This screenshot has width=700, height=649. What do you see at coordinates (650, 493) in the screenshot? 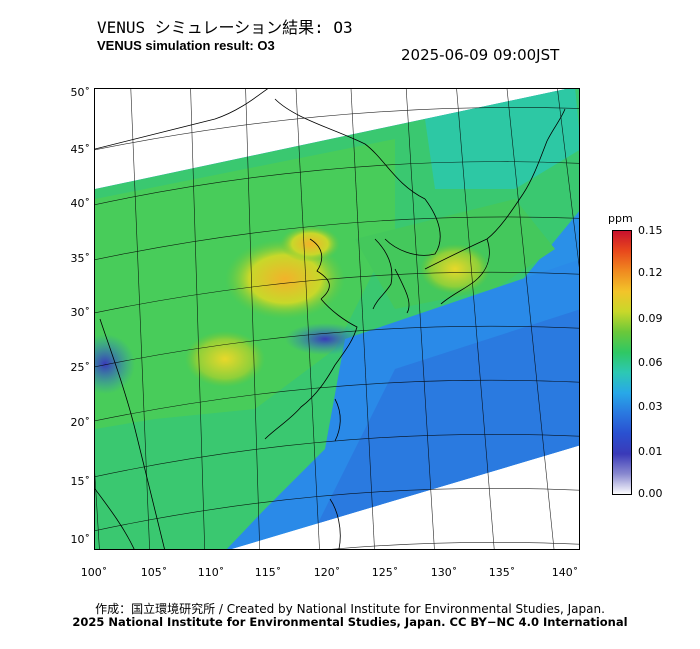
I see `colorbar-tick: 0.00` at bounding box center [650, 493].